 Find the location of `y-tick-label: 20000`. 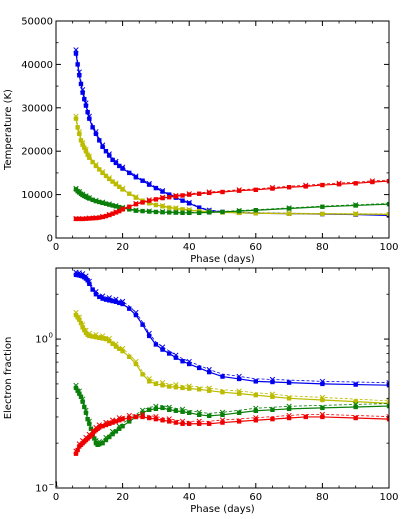

y-tick-label: 20000 is located at coordinates (37, 152).